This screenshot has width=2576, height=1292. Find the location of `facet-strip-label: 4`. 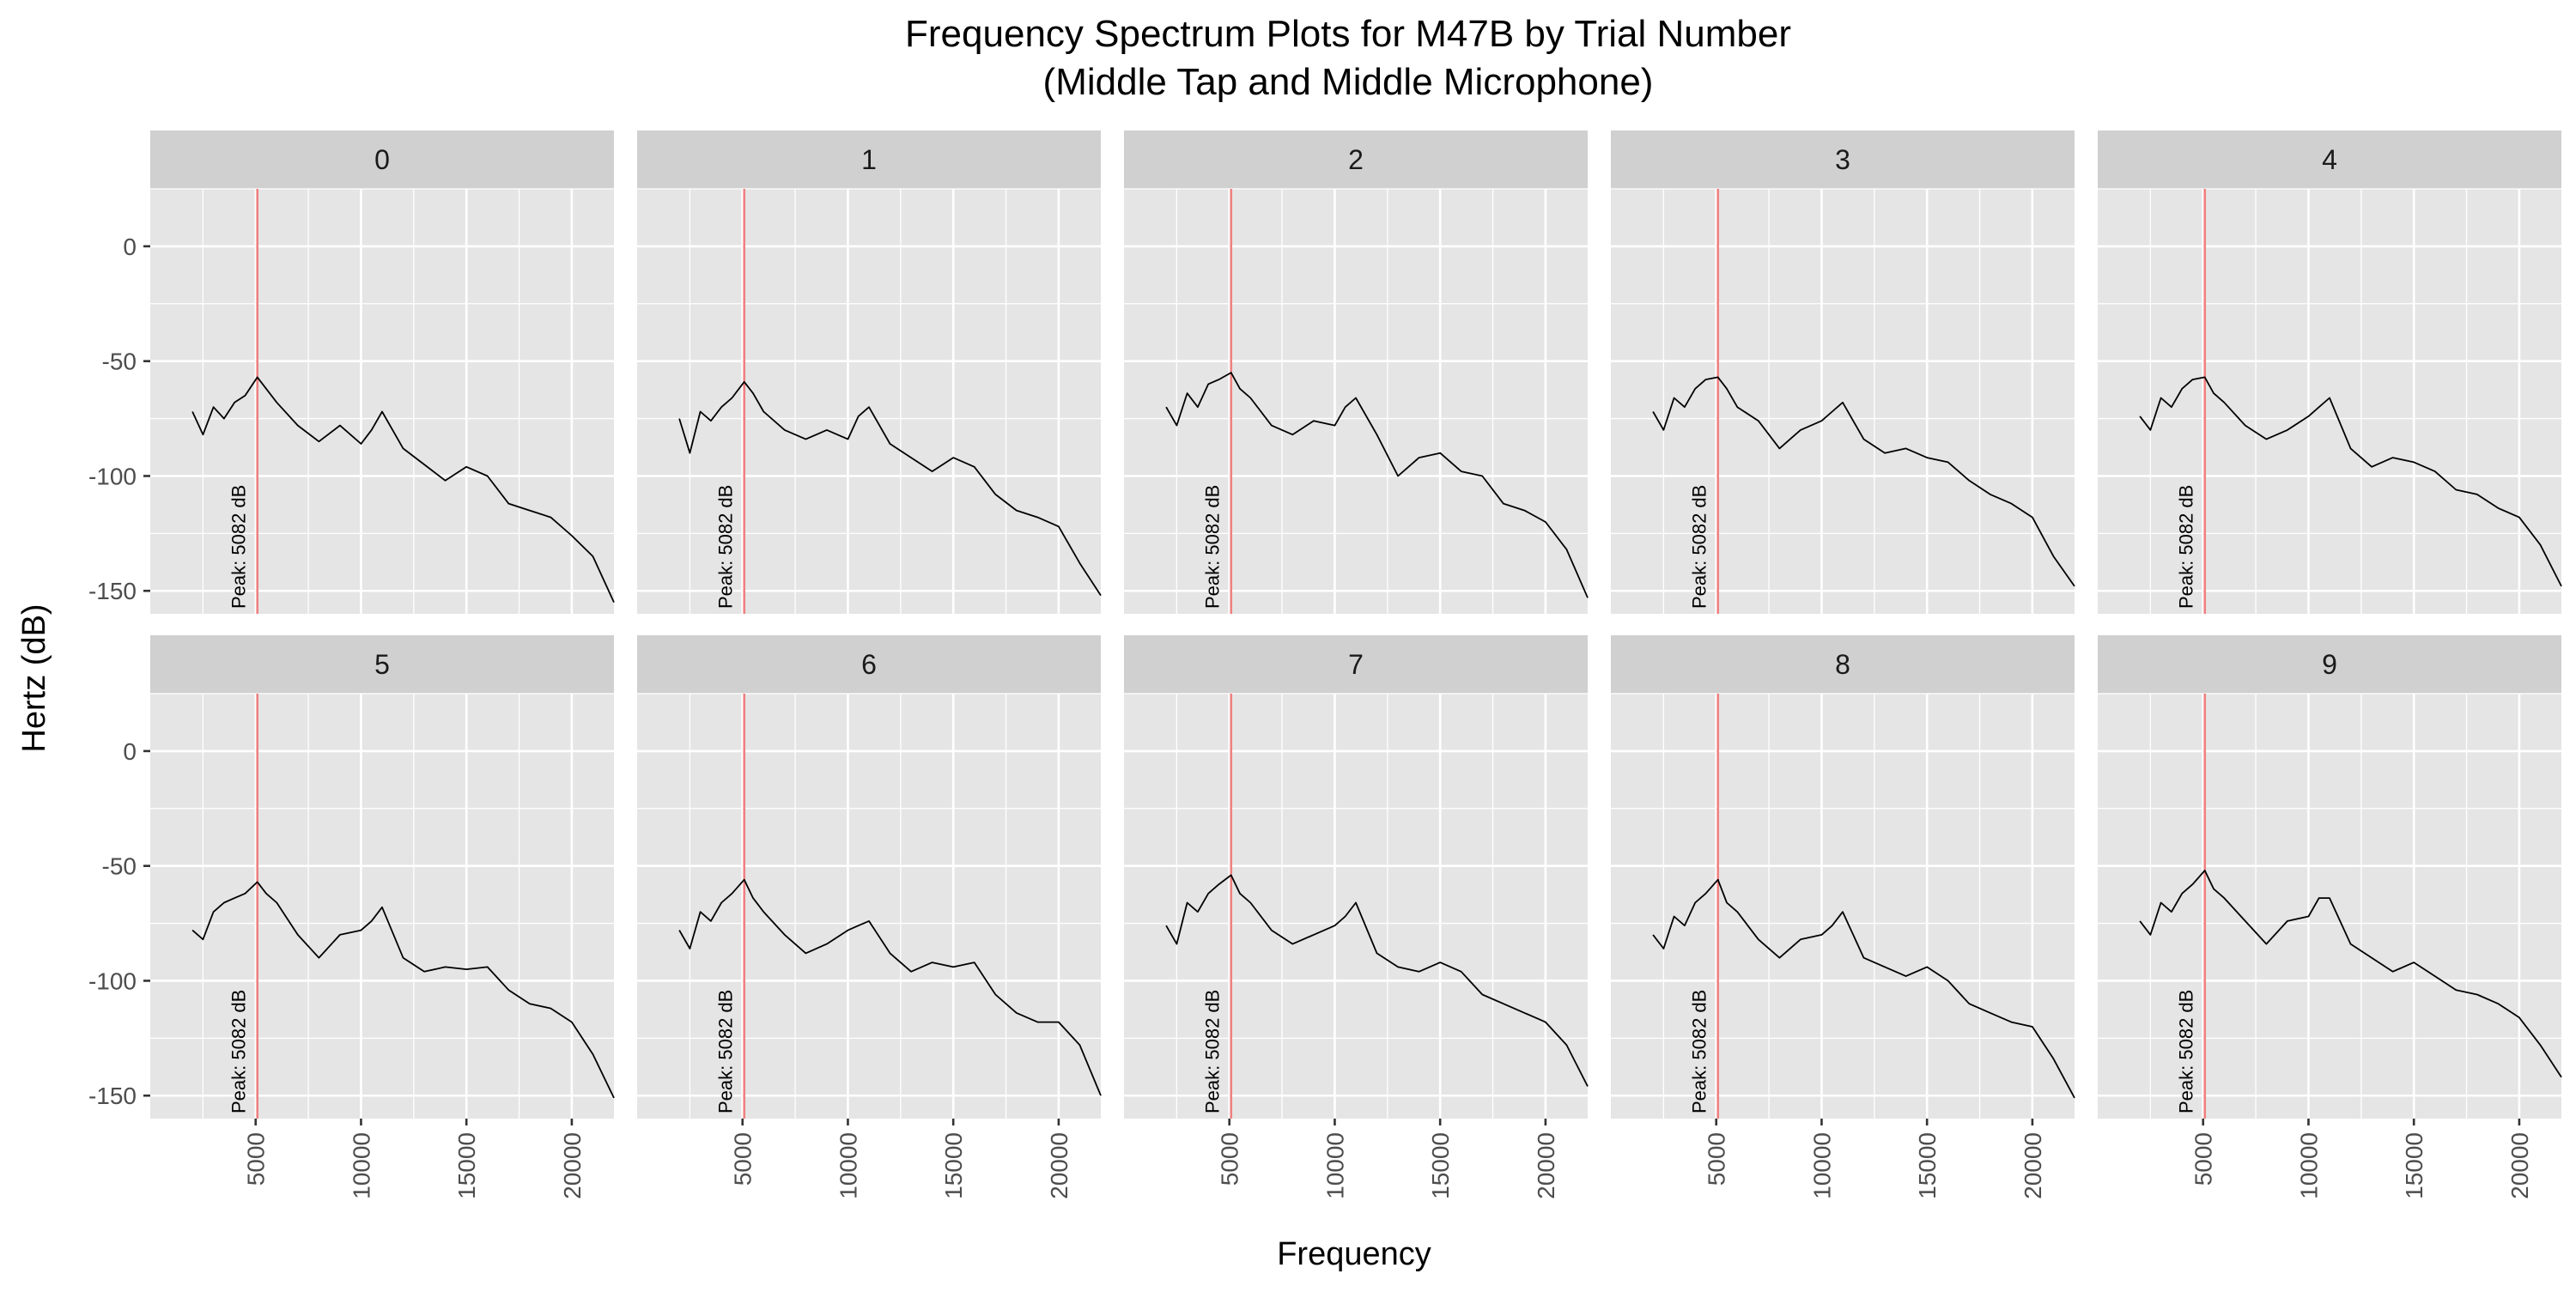

facet-strip-label: 4 is located at coordinates (2329, 159).